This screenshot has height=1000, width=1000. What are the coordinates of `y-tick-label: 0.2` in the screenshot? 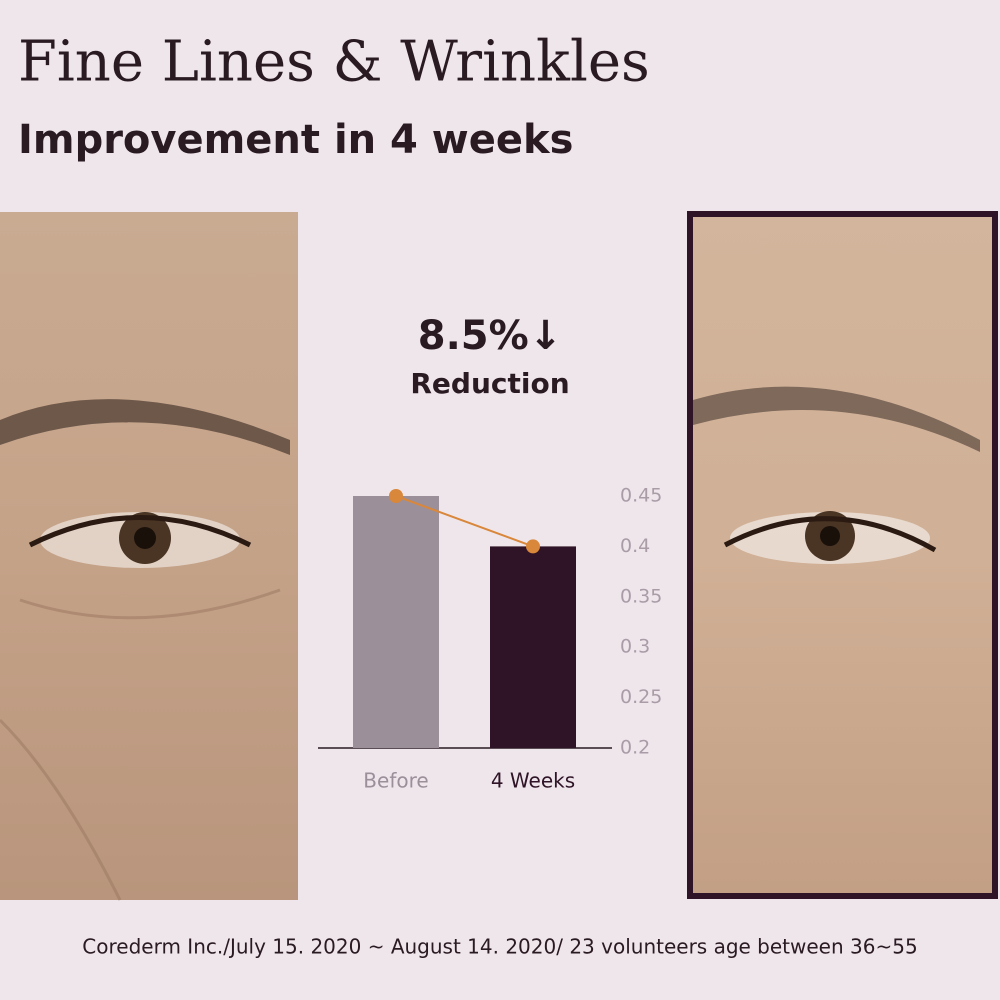 It's located at (635, 748).